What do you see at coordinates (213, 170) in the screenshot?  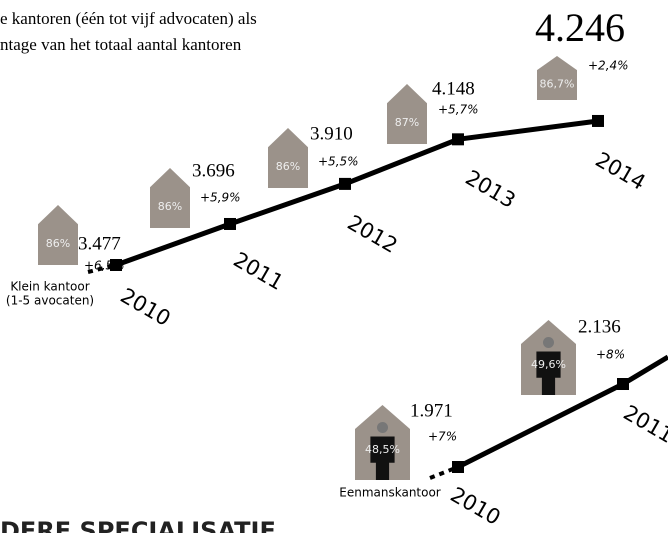 I see `value-label: 3.696` at bounding box center [213, 170].